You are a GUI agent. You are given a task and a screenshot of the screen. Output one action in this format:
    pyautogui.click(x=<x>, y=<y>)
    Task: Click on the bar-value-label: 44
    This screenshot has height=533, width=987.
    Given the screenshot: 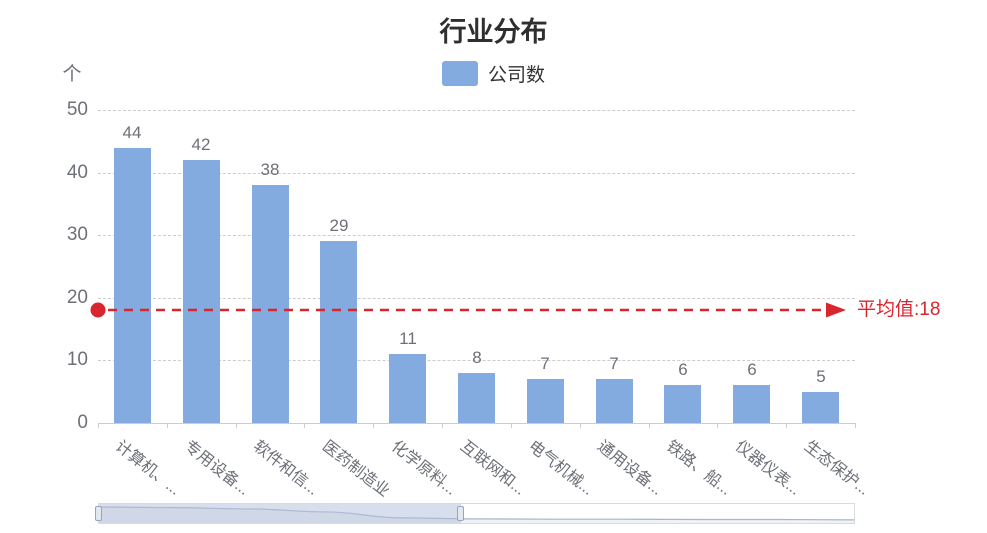 What is the action you would take?
    pyautogui.click(x=132, y=132)
    